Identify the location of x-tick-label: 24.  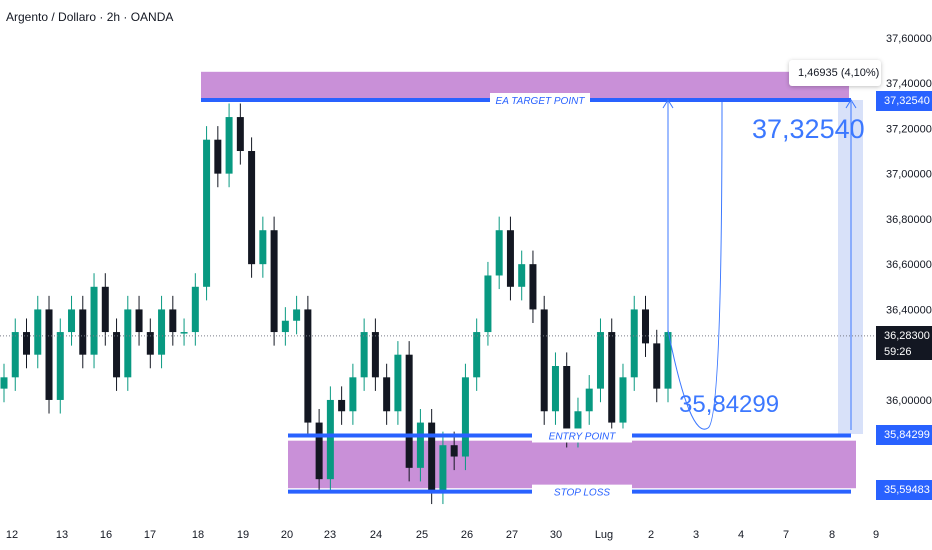
(376, 535).